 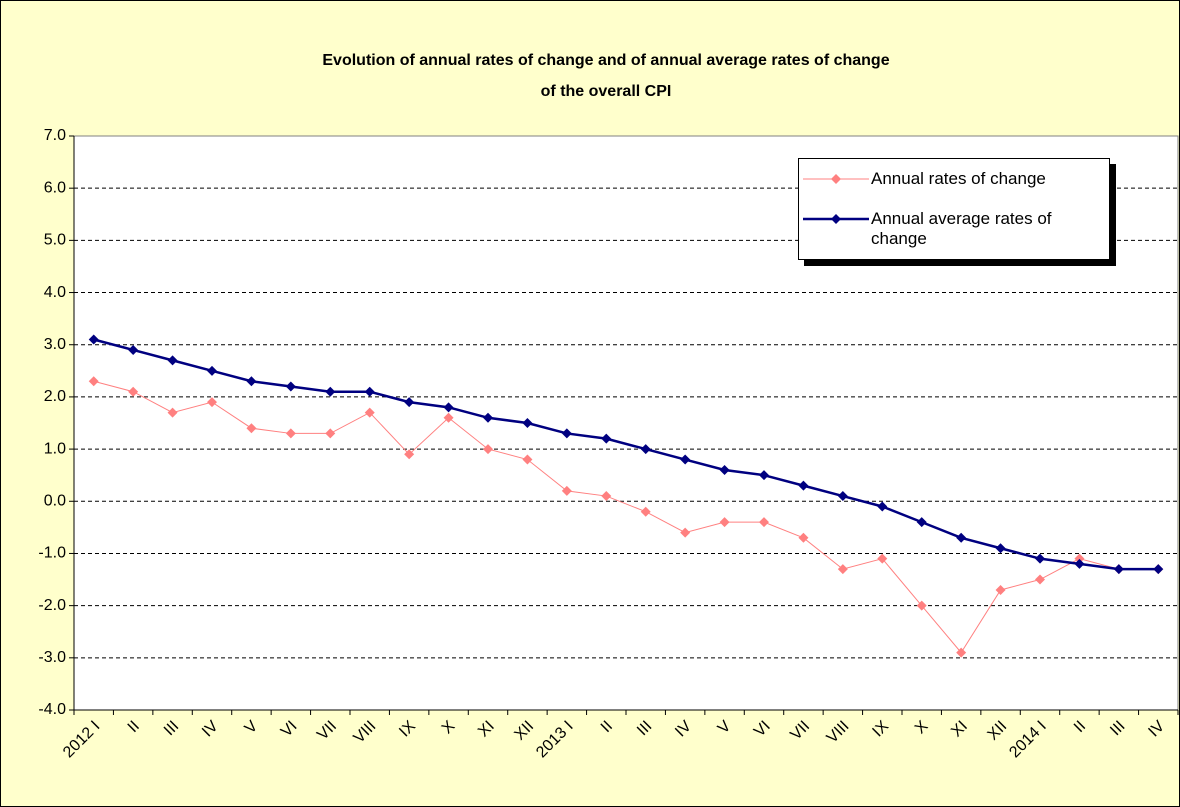 I want to click on legend-label: Annual average rates of change, so click(x=961, y=228).